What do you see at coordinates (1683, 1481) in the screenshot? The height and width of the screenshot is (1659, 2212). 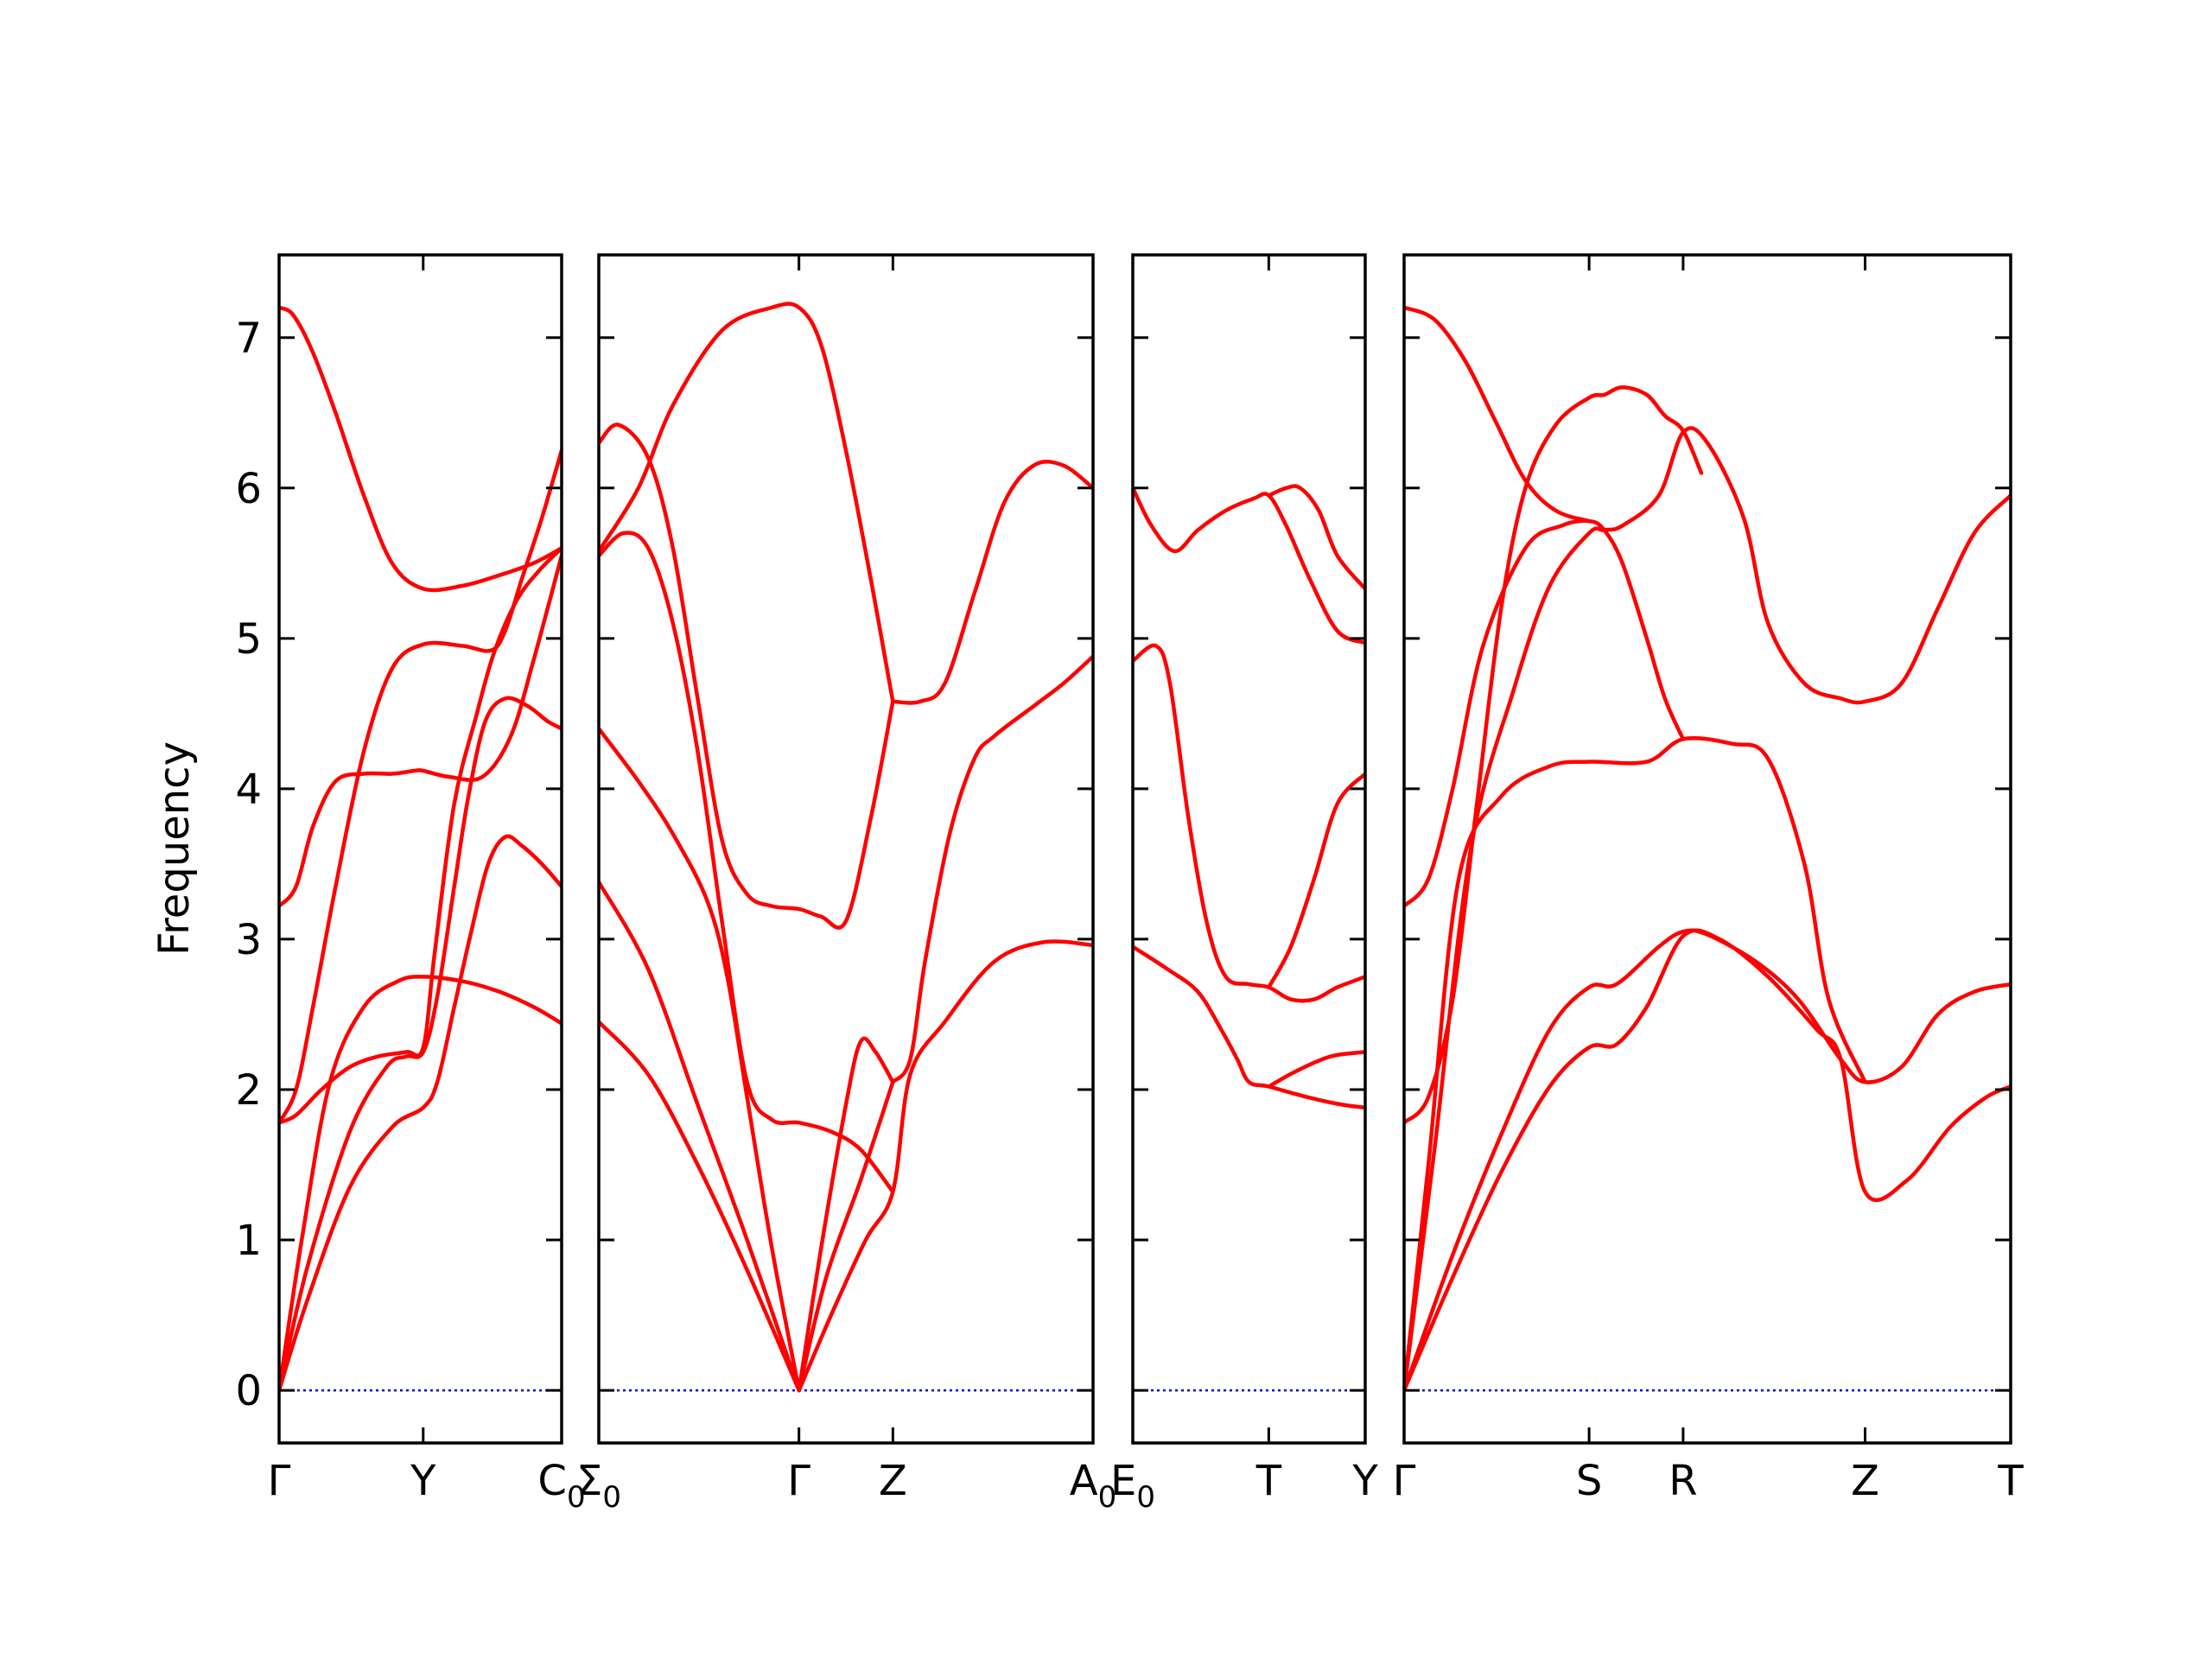 I see `x-tick-label: R` at bounding box center [1683, 1481].